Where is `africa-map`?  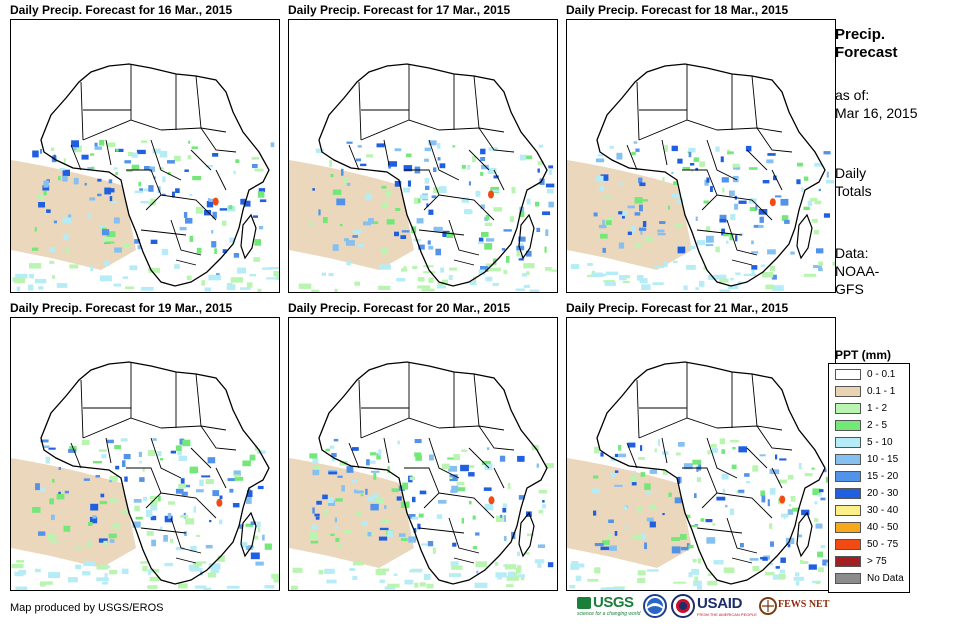 africa-map is located at coordinates (145, 475).